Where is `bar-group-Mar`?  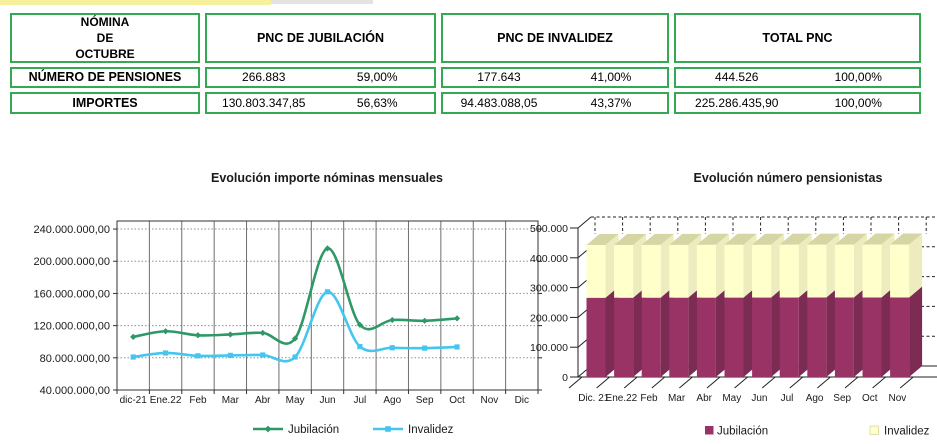
bar-group-Mar is located at coordinates (685, 305).